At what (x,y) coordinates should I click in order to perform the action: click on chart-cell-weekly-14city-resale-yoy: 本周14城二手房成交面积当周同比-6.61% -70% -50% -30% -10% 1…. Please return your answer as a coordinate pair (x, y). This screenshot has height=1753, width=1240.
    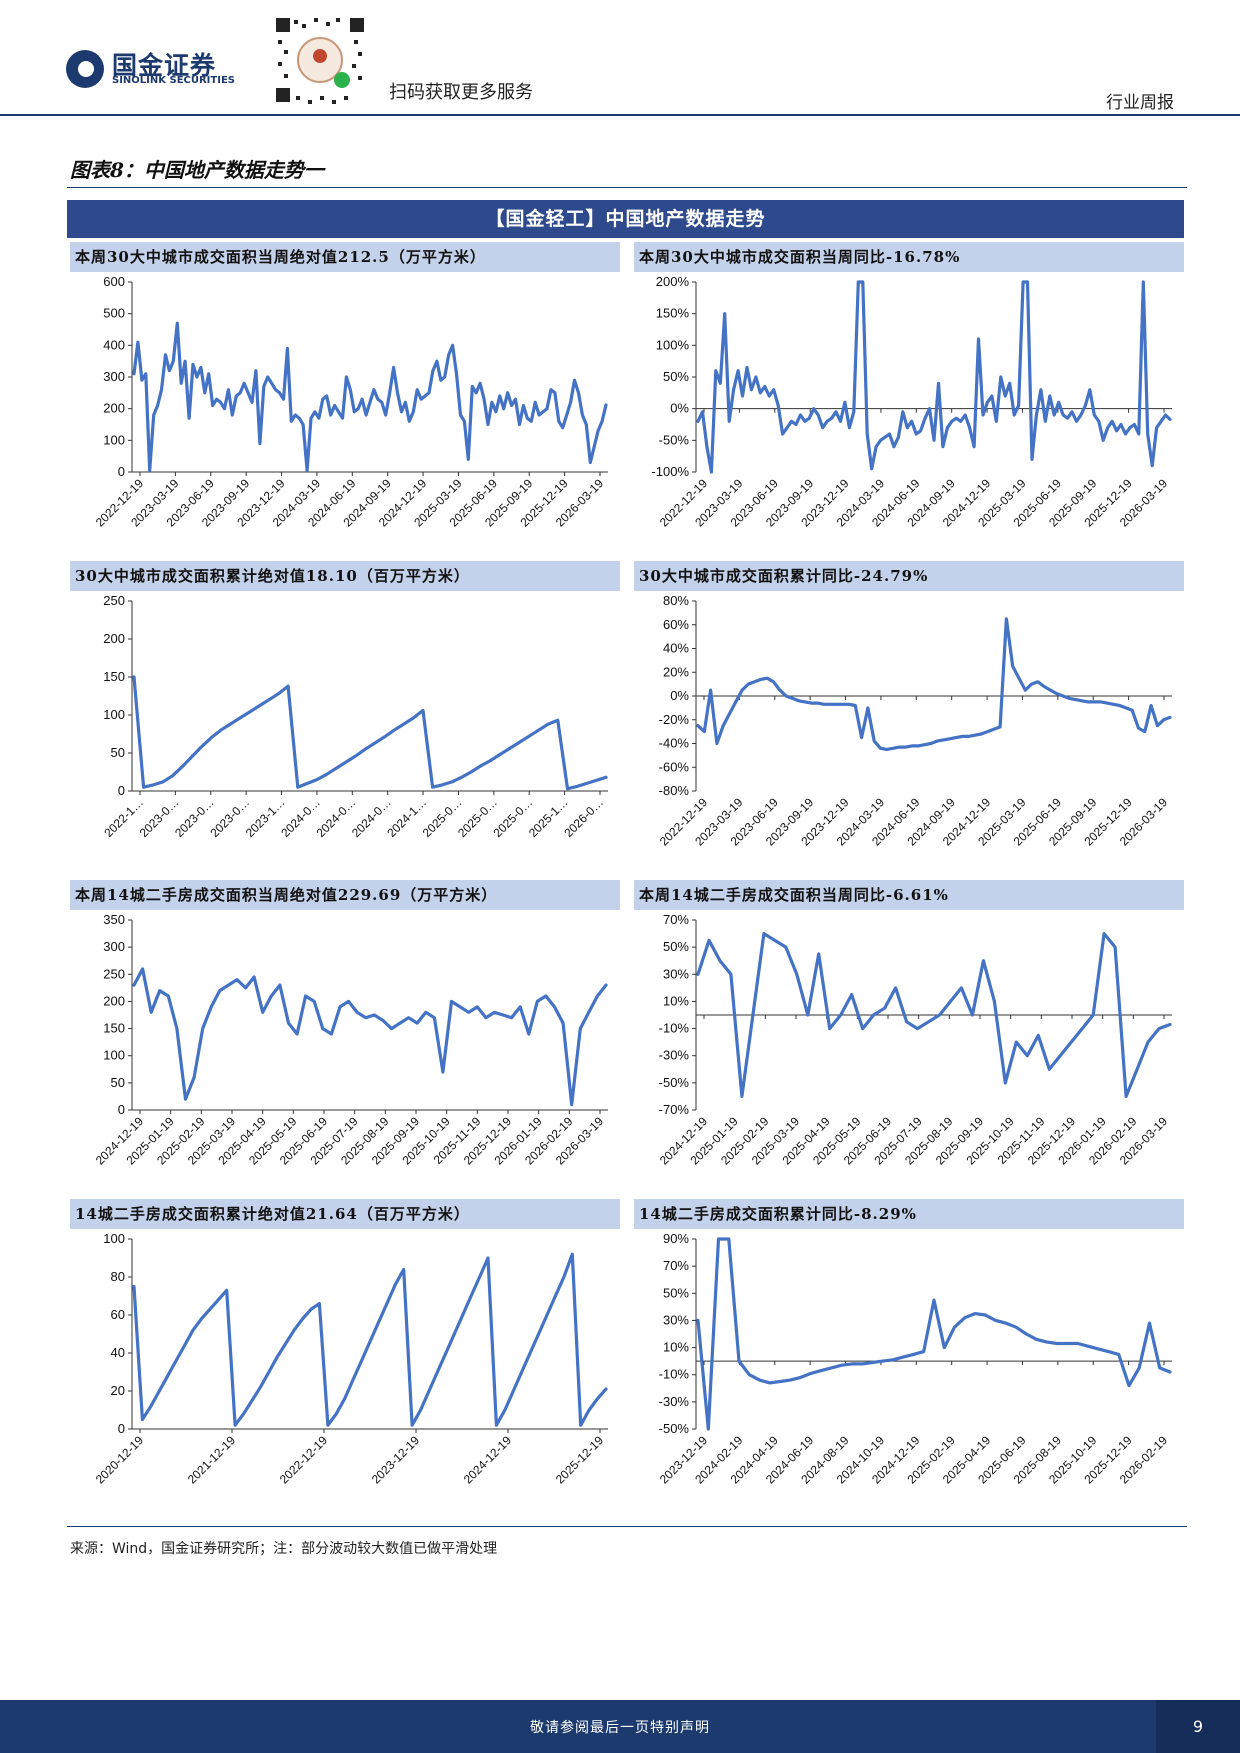
    Looking at the image, I should click on (909, 1038).